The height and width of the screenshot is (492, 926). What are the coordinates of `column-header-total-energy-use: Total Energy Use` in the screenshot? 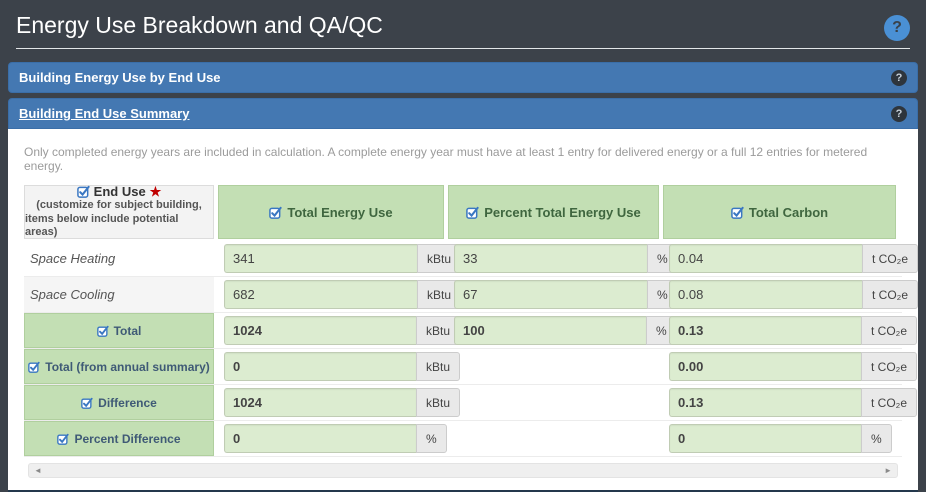 It's located at (331, 212).